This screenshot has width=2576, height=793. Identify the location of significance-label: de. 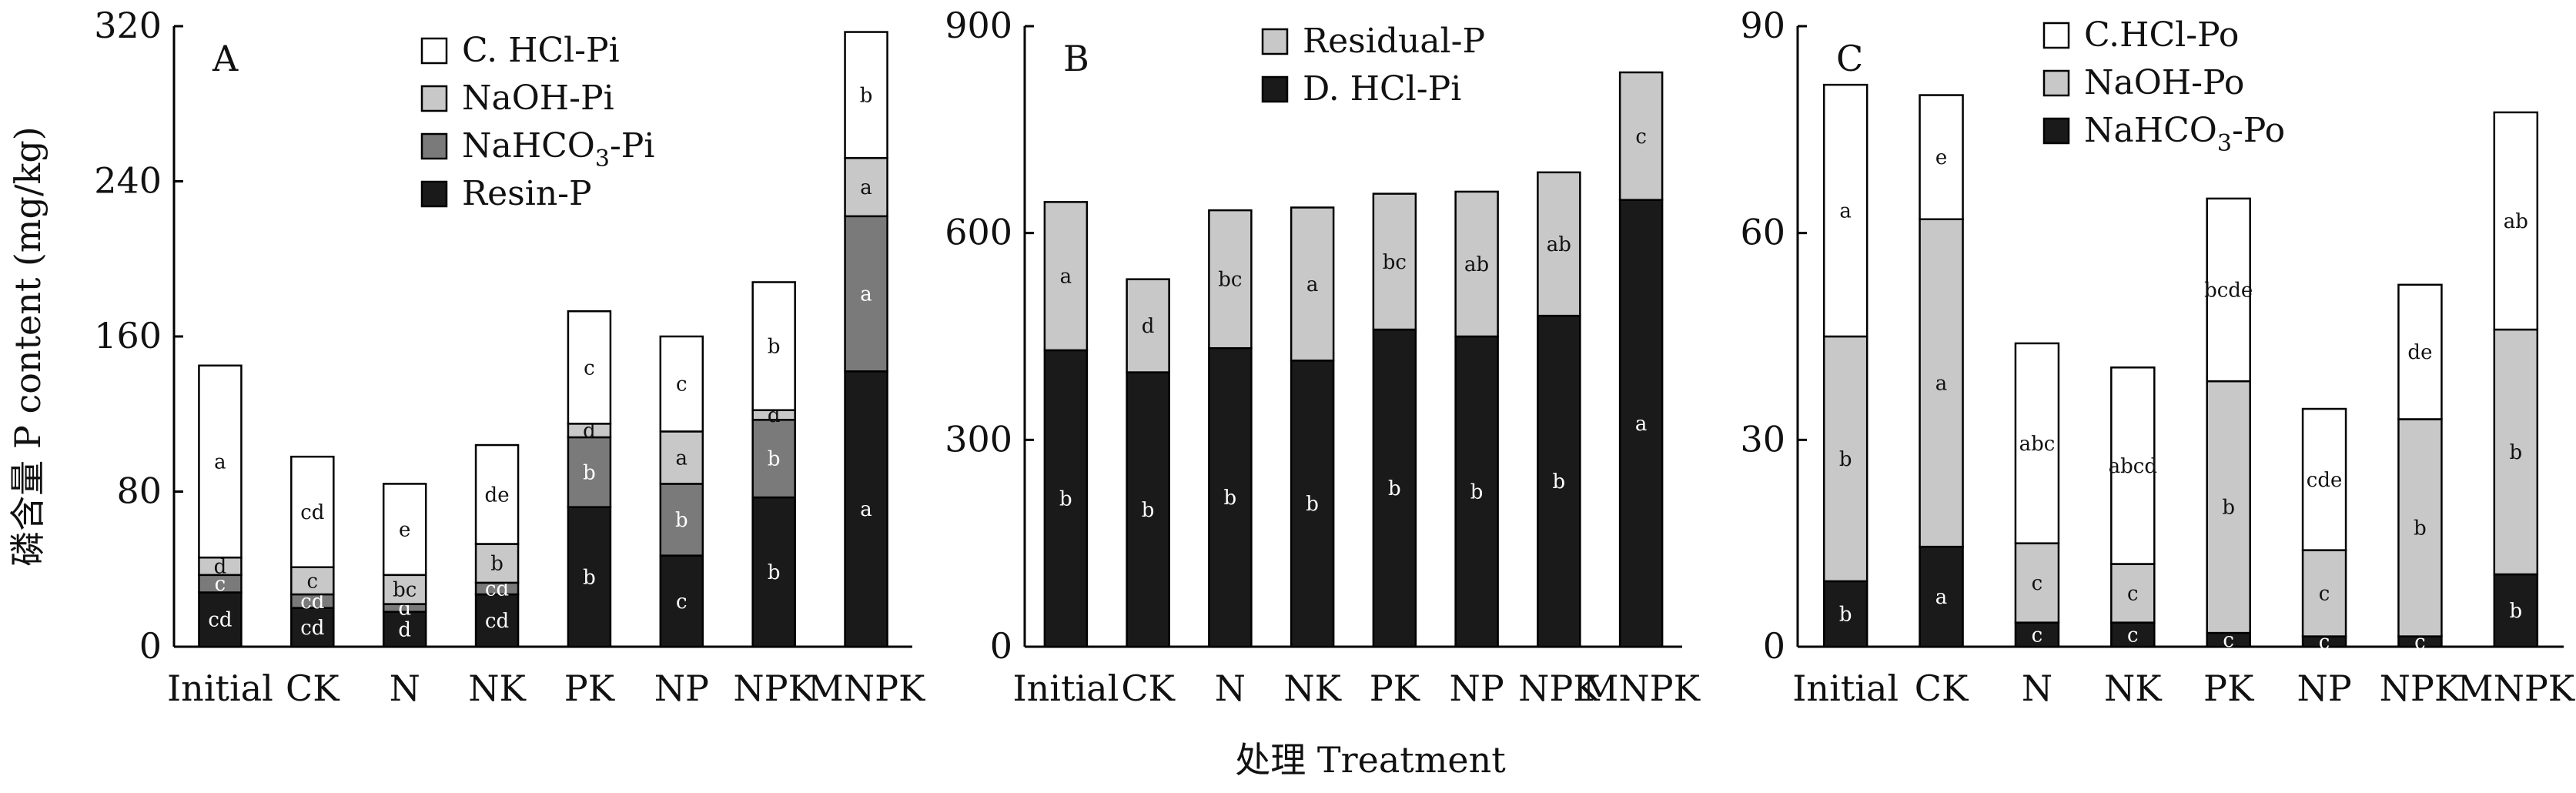
(498, 495).